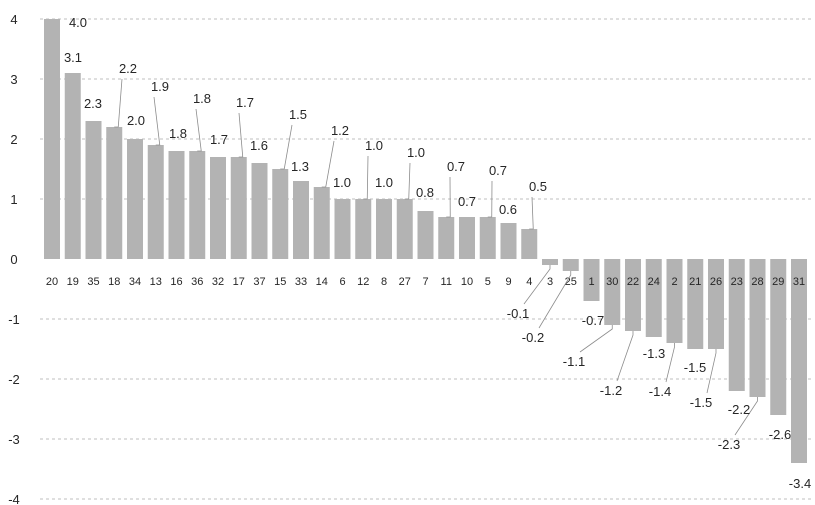 This screenshot has height=505, width=815. What do you see at coordinates (301, 282) in the screenshot?
I see `x-tick-label: 33` at bounding box center [301, 282].